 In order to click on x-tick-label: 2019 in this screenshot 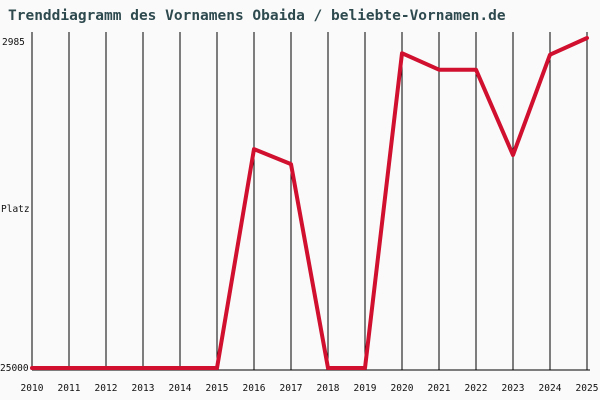, I will do `click(365, 388)`.